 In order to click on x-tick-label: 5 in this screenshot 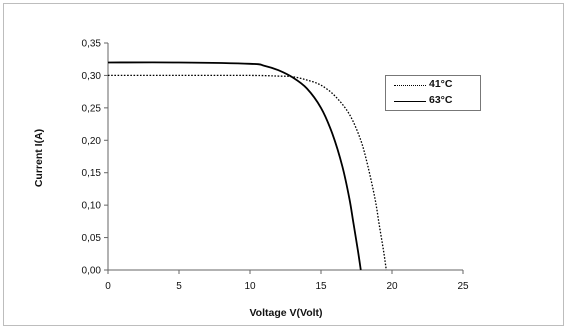, I will do `click(179, 286)`.